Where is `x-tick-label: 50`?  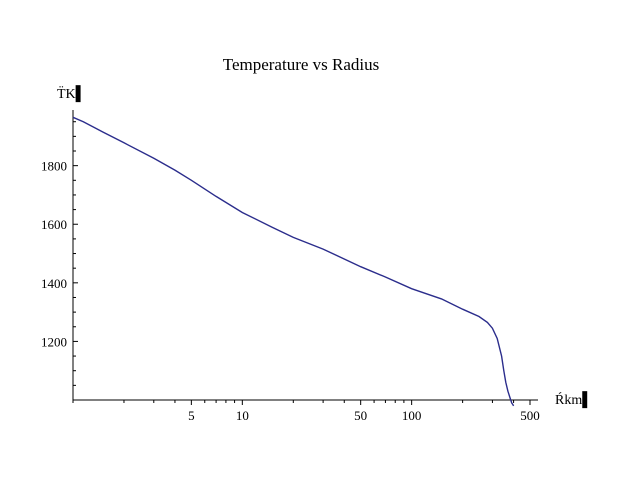
x-tick-label: 50 is located at coordinates (360, 415).